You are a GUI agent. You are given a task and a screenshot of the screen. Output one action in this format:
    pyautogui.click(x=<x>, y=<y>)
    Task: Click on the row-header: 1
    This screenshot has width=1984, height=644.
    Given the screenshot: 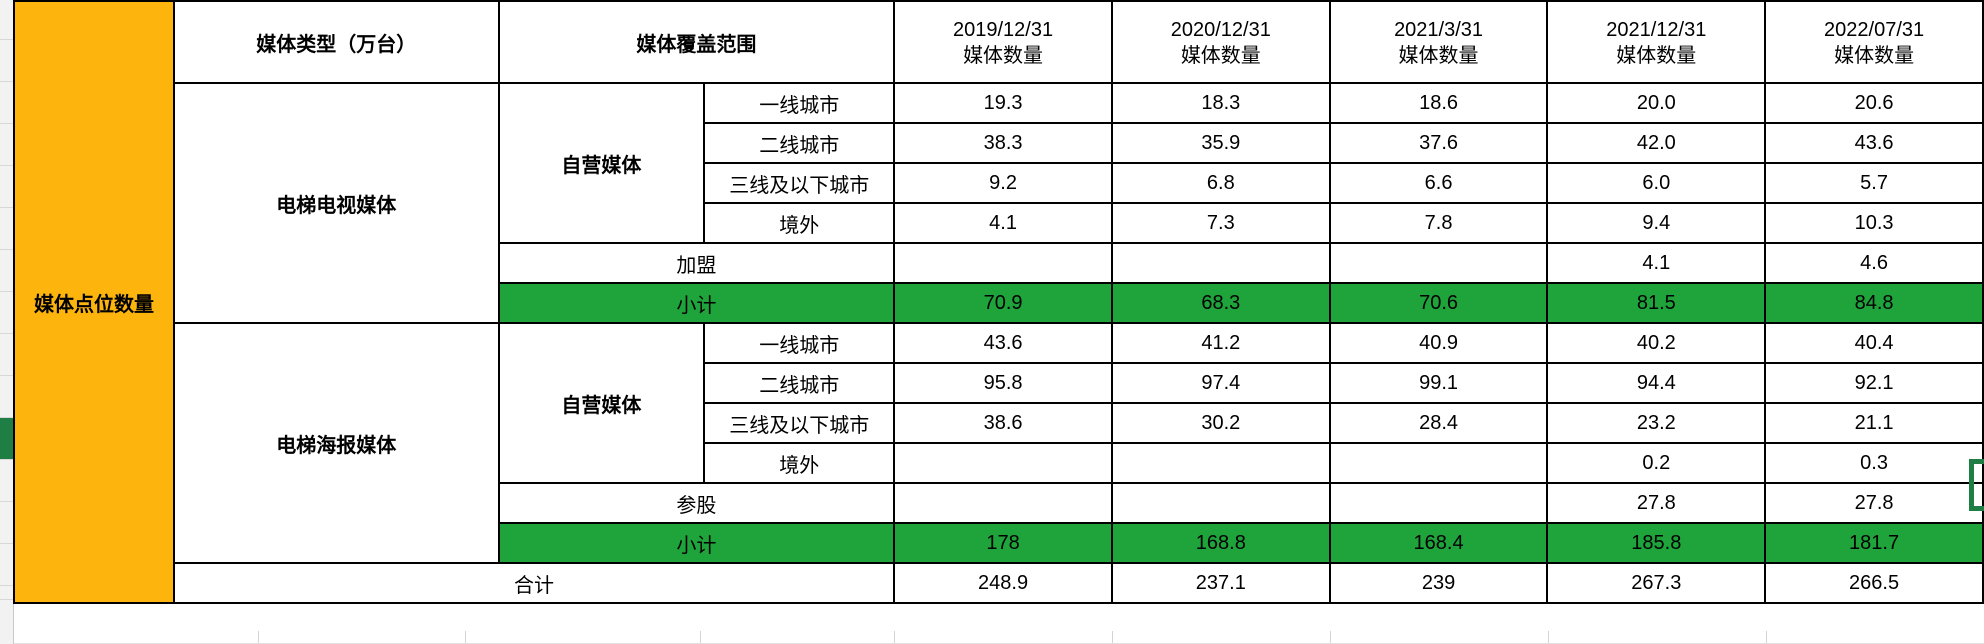 What is the action you would take?
    pyautogui.click(x=6, y=187)
    